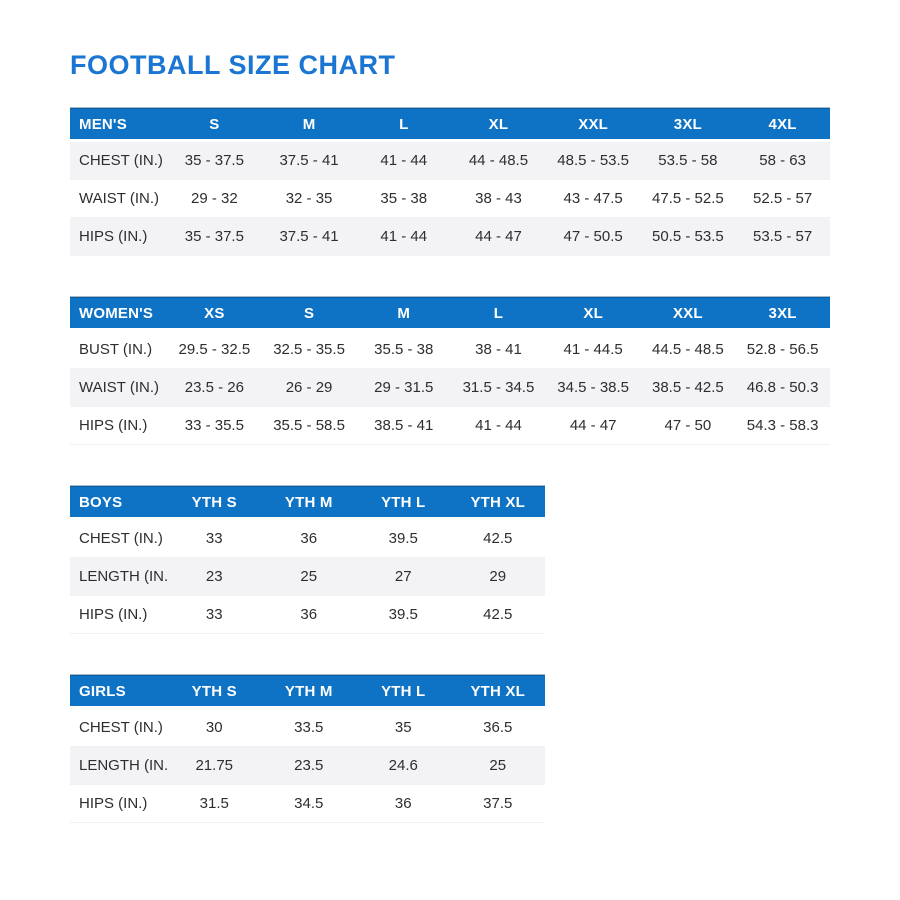 The image size is (900, 900). I want to click on size-cell: 52.5 - 57, so click(782, 198).